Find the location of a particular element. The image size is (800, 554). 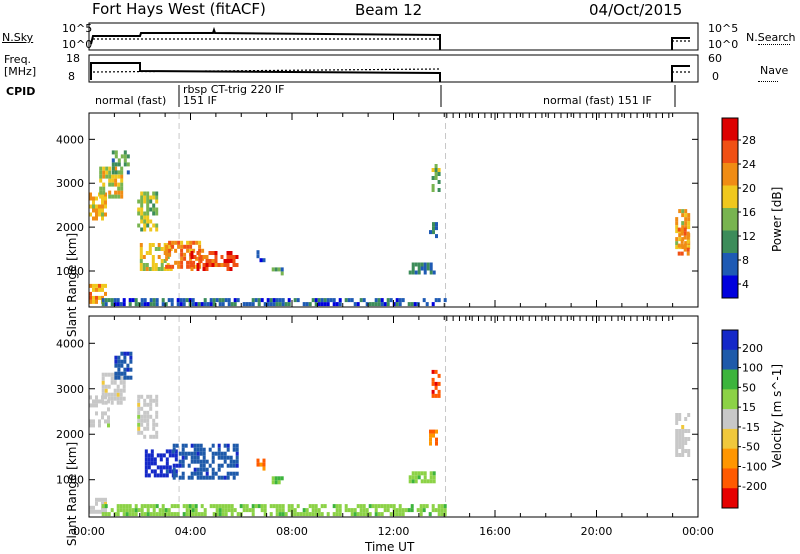

noise-search-label: N.Search is located at coordinates (771, 37).